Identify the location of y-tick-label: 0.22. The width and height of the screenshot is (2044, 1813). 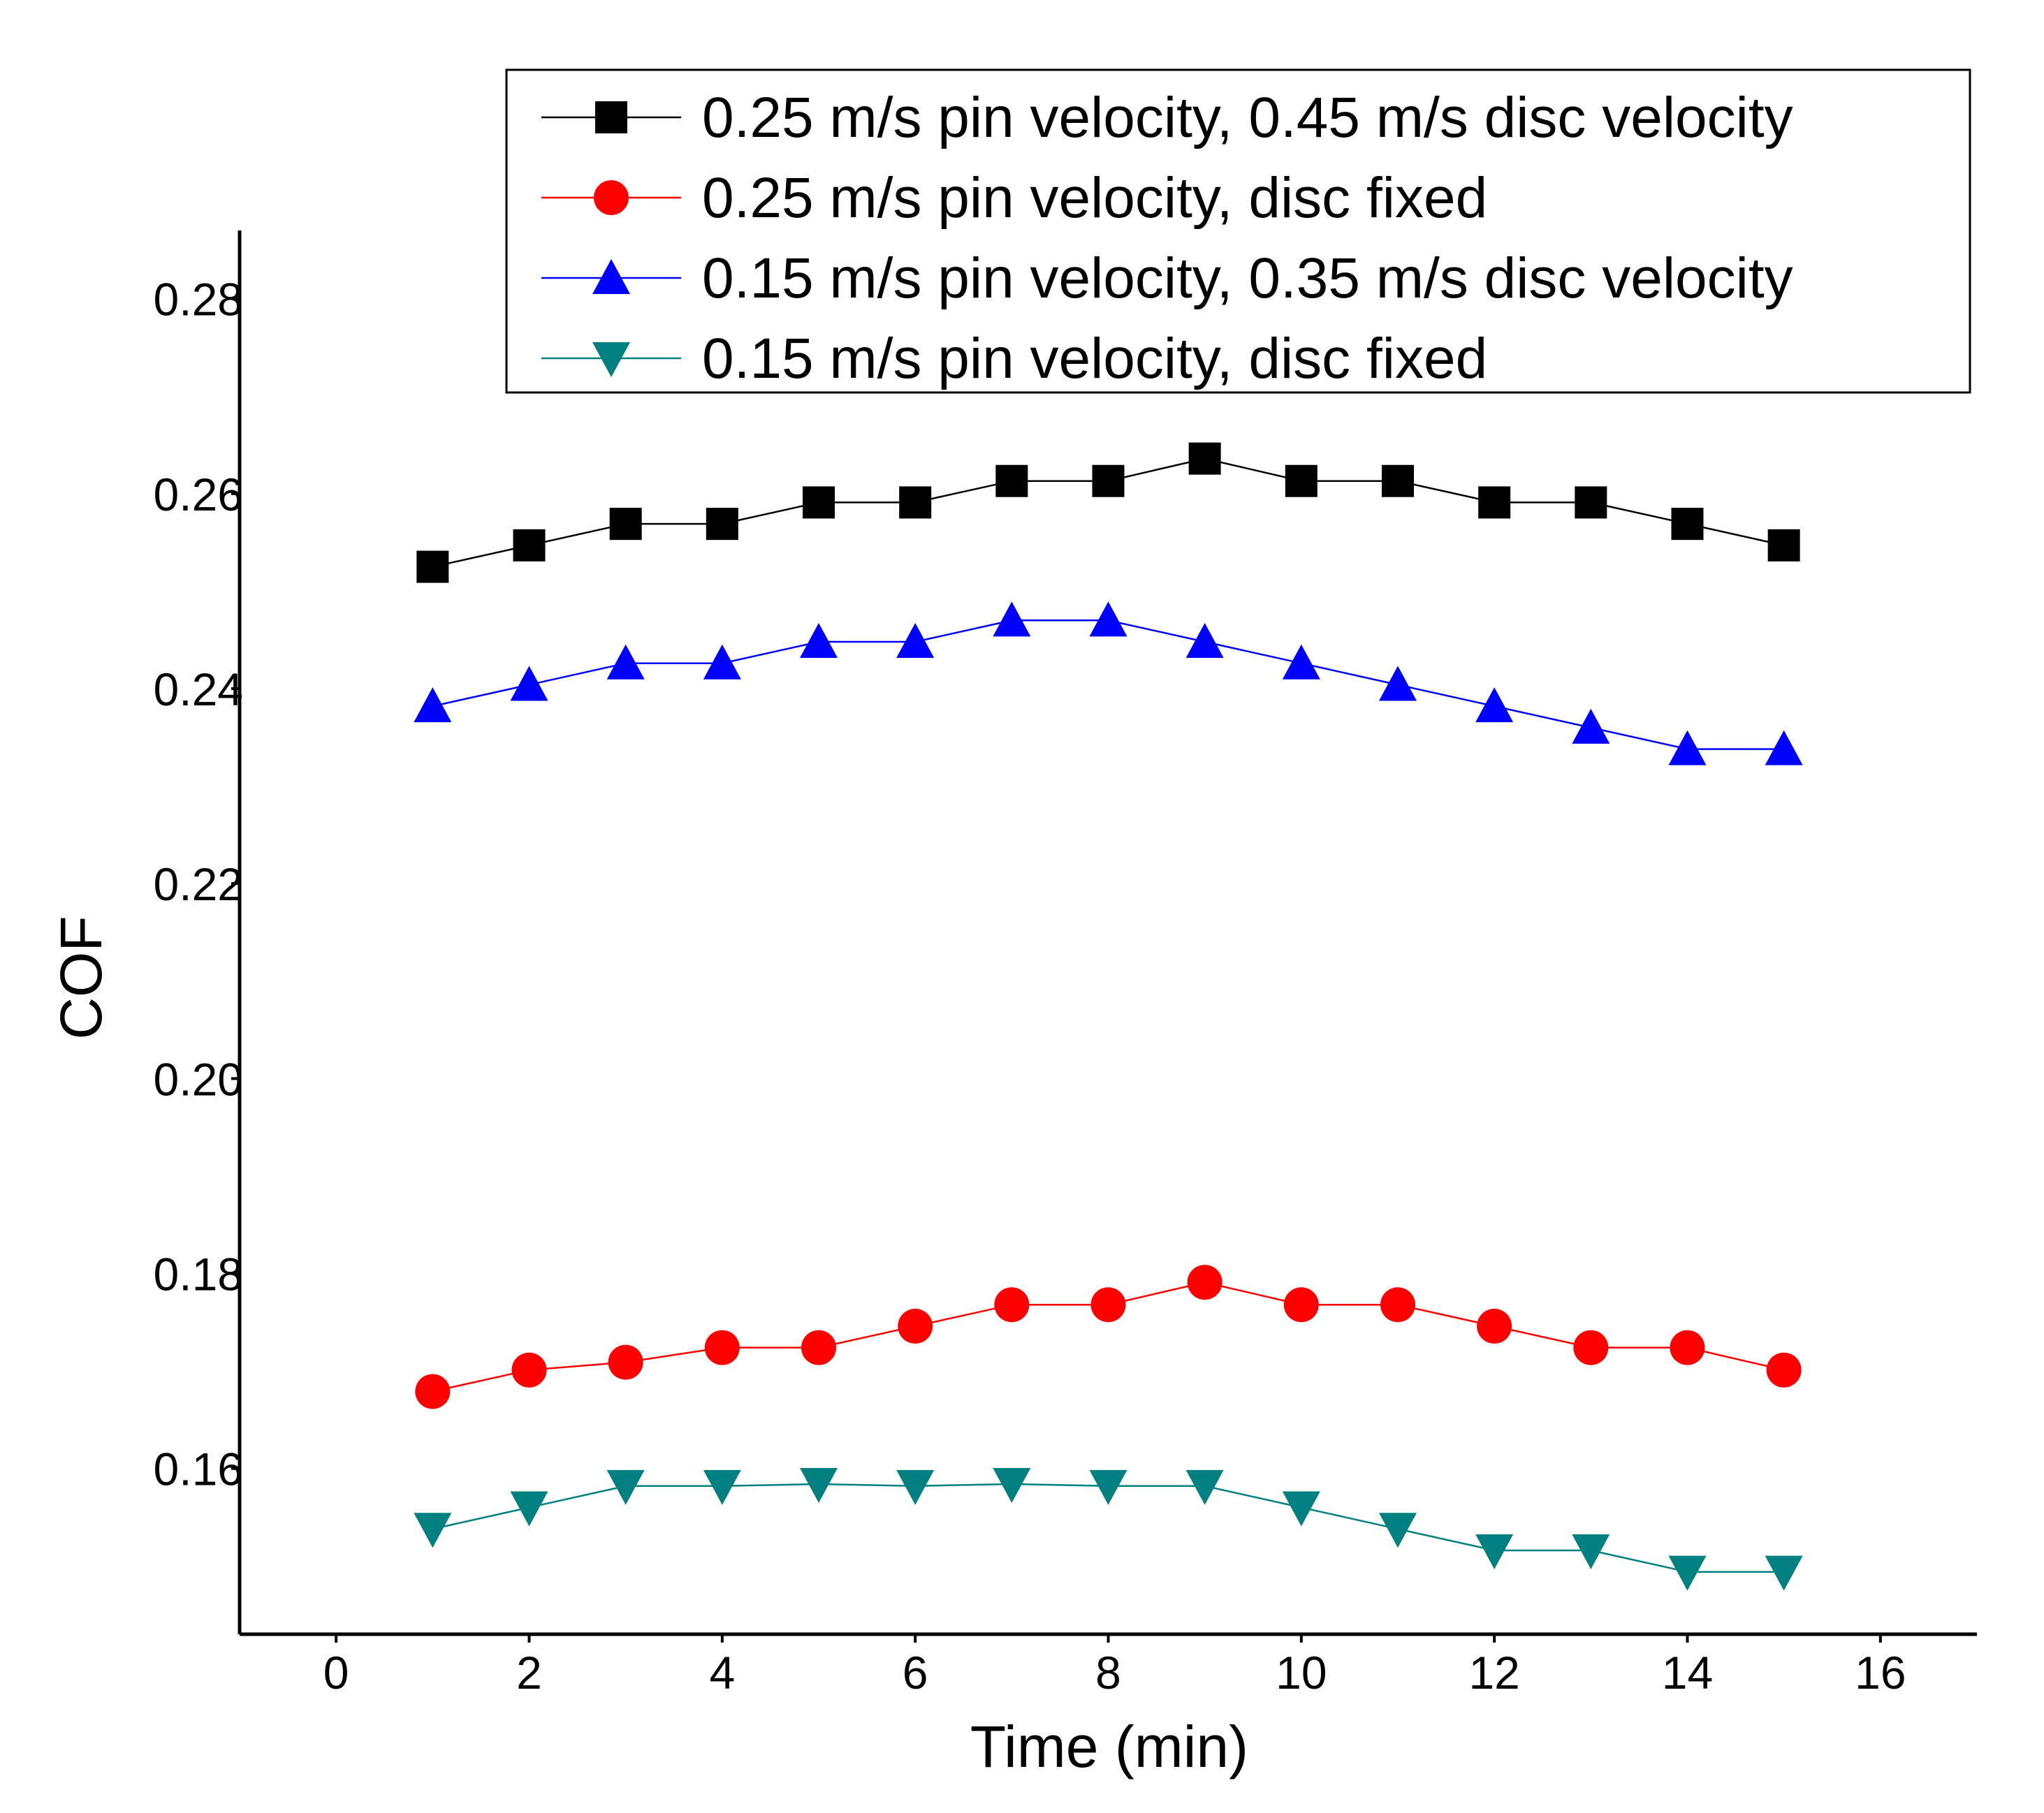
(198, 884).